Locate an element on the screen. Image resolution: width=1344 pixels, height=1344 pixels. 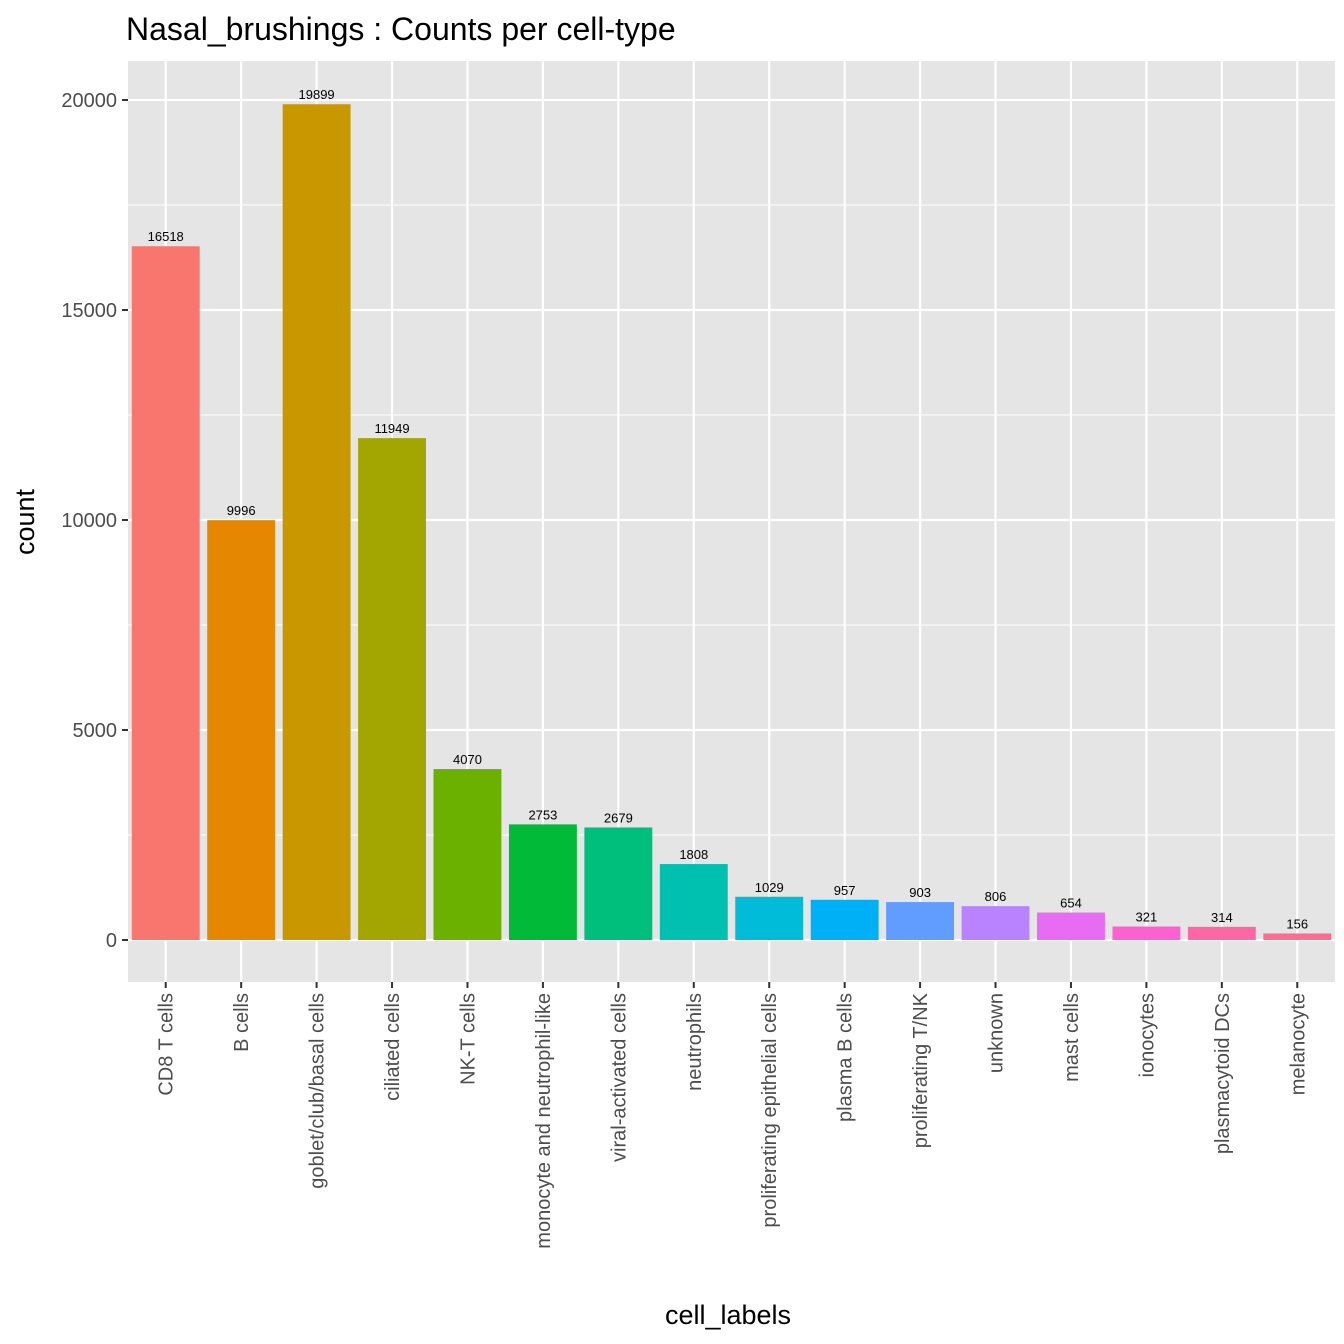
x-tick-label: NK-T cells is located at coordinates (468, 1039).